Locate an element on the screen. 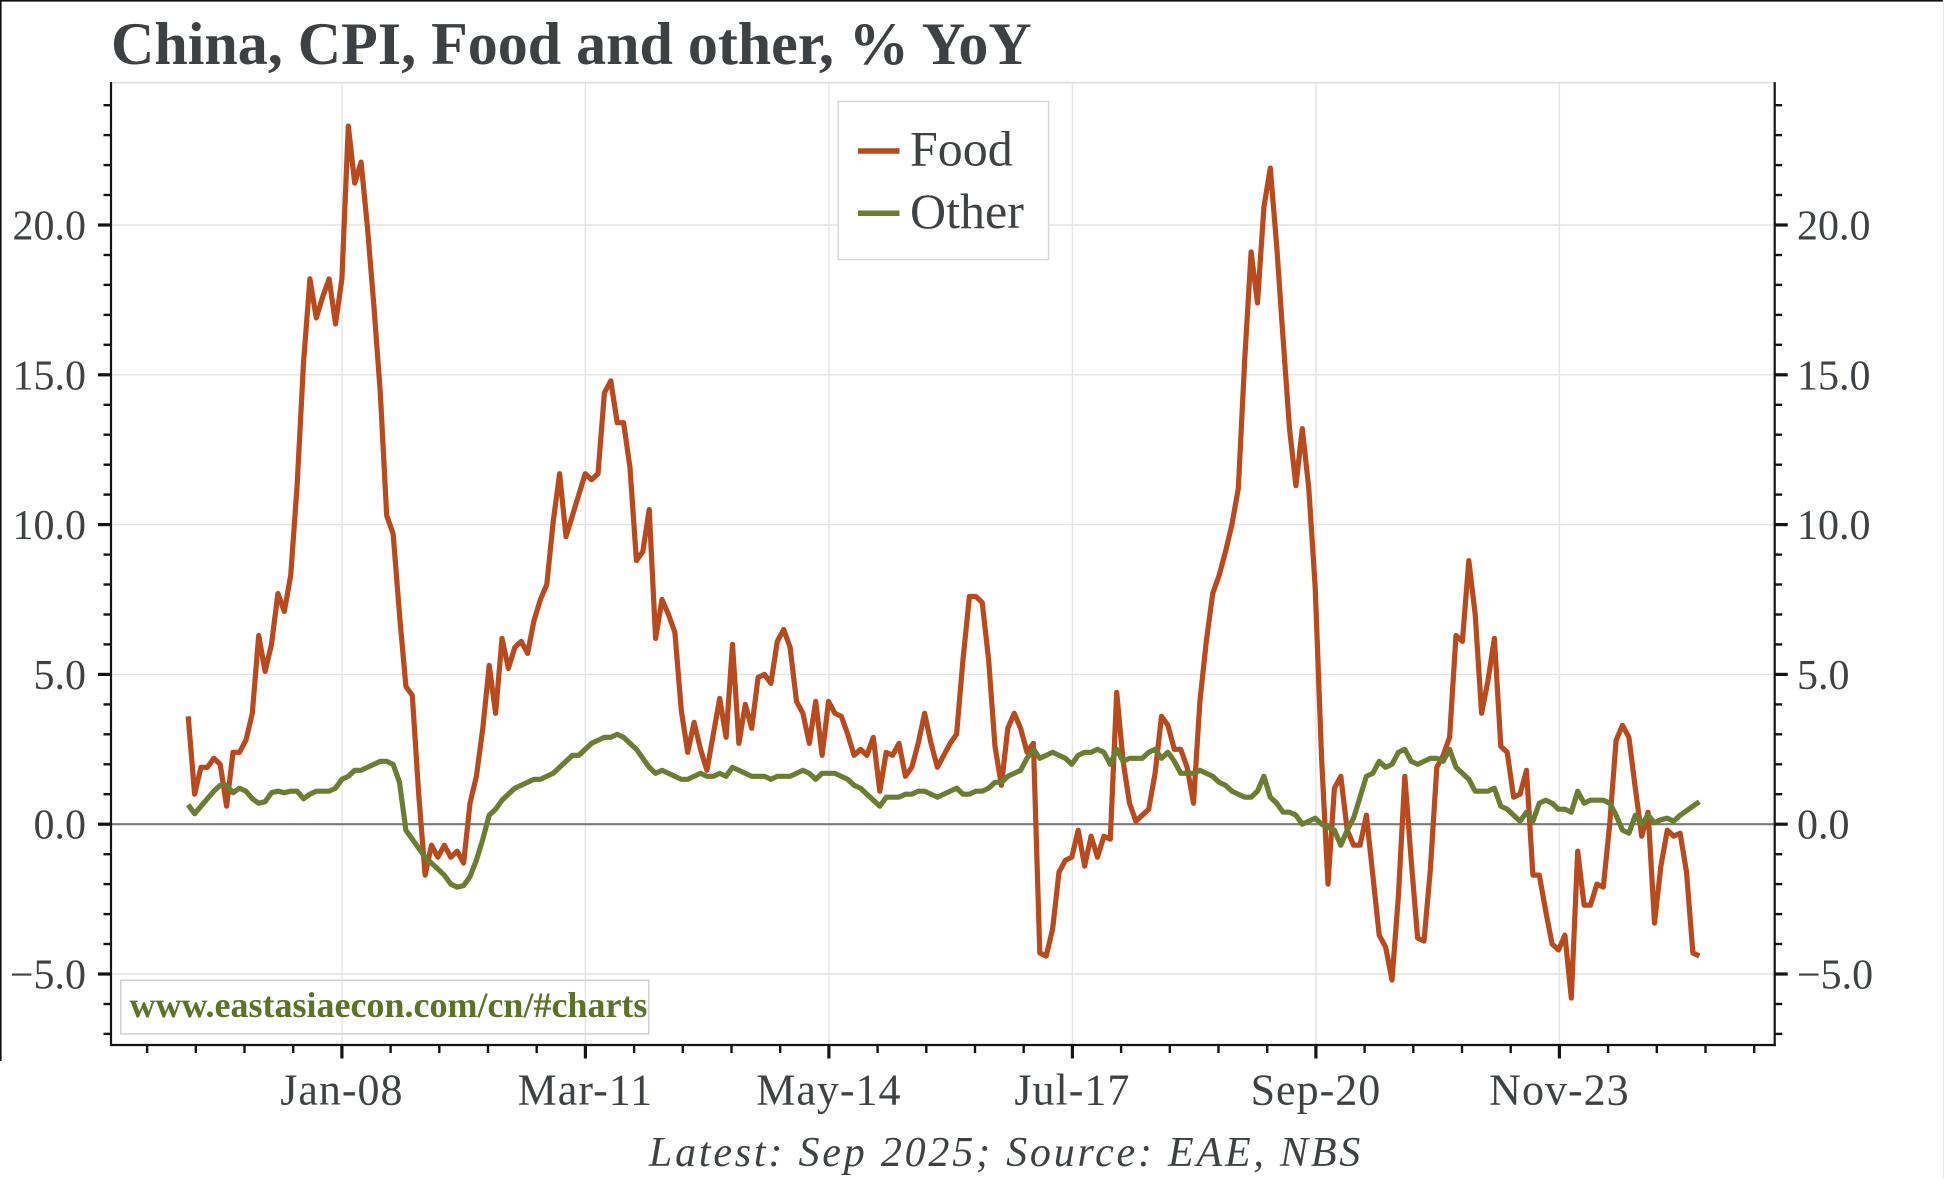 The height and width of the screenshot is (1183, 1944). svg-text:Latest: Sep 2025; Source: EAE,: Latest: Sep 2025; Source: EAE, NBS is located at coordinates (1005, 1153).